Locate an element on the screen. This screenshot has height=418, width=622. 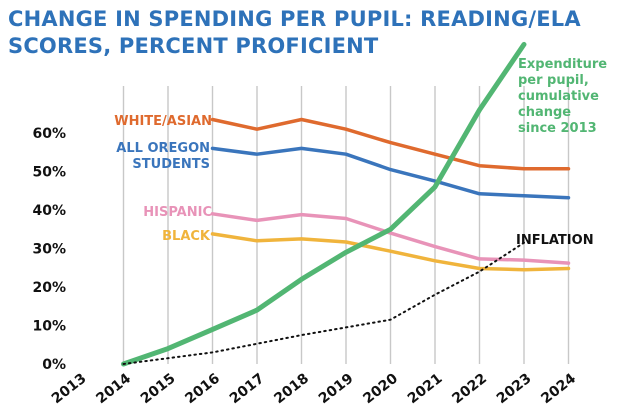
series-label-line: WHITE/ASIAN is located at coordinates (163, 121).